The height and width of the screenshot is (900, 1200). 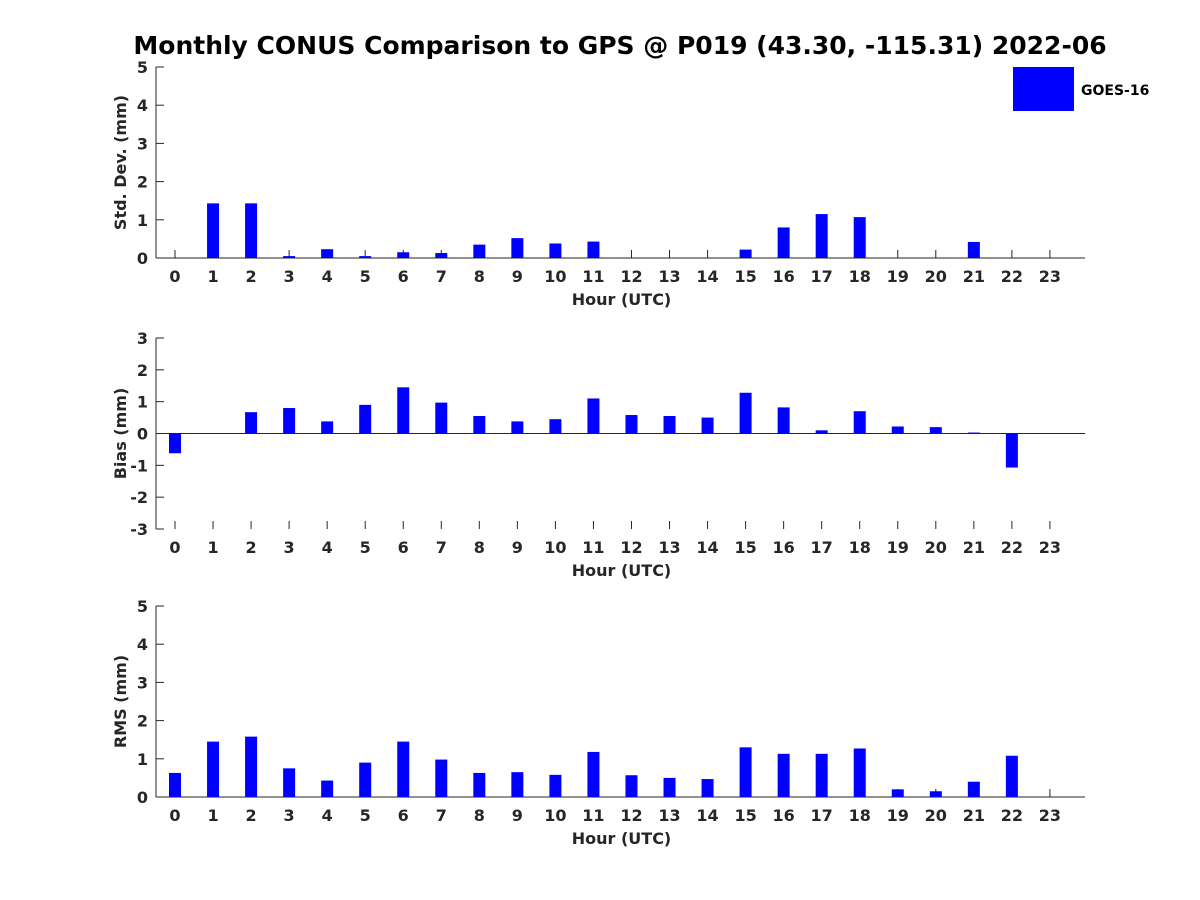 What do you see at coordinates (669, 815) in the screenshot?
I see `x-tick-label: 13` at bounding box center [669, 815].